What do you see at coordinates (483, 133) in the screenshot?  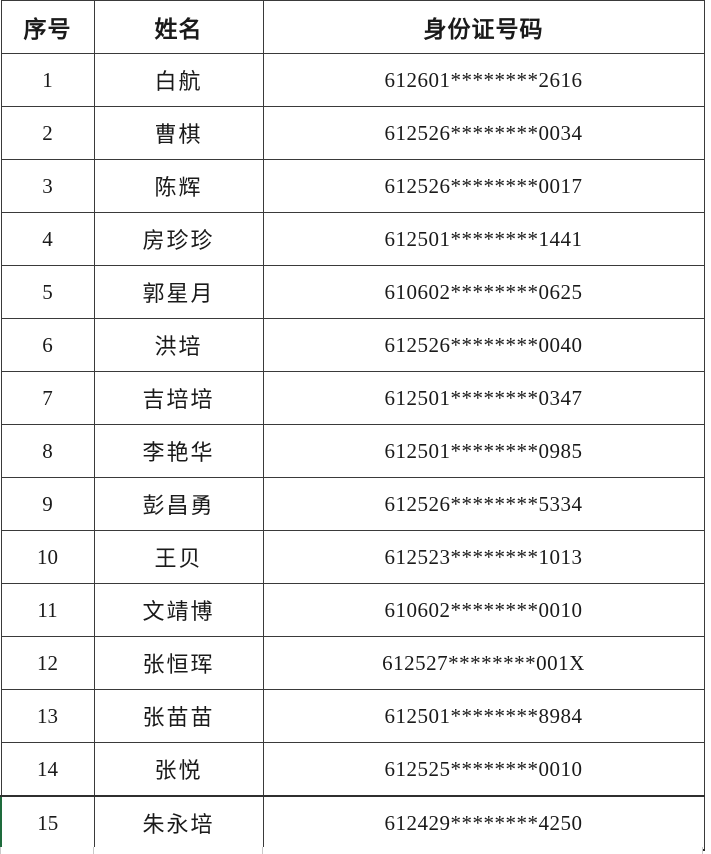 I see `cell-id-number: 612526********0034` at bounding box center [483, 133].